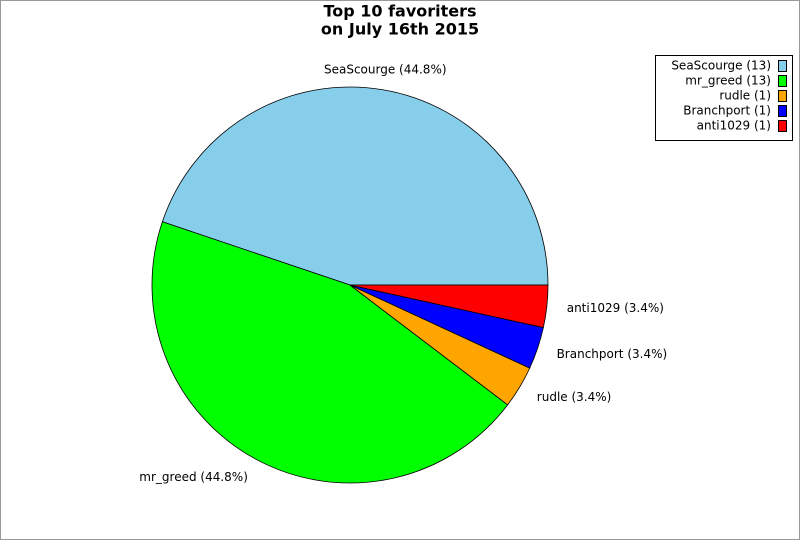 The image size is (800, 540). I want to click on legend-label: mr_greed (13), so click(728, 81).